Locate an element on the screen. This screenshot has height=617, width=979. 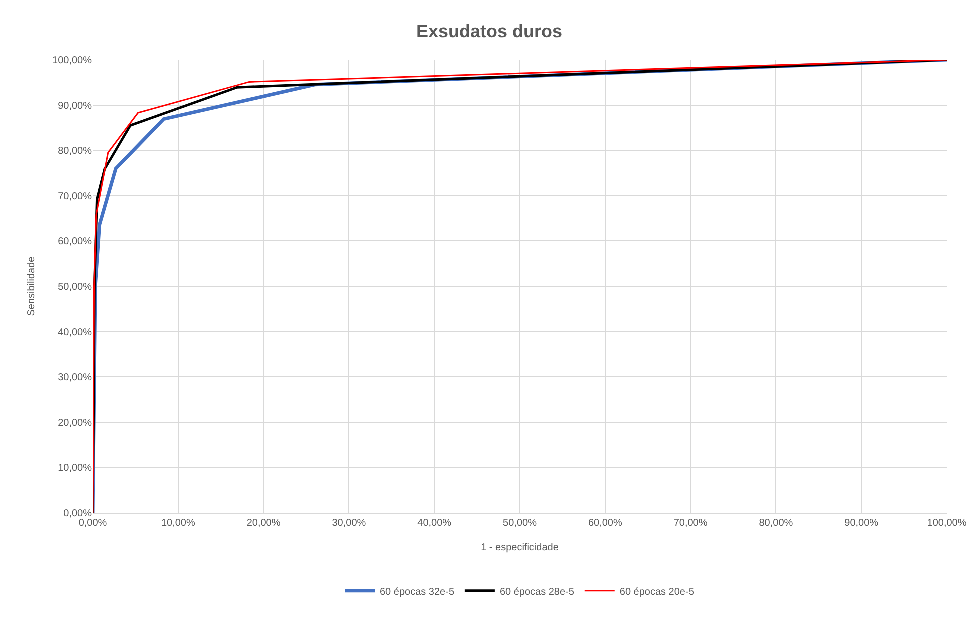
y-tick-label: 90,00% is located at coordinates (75, 106).